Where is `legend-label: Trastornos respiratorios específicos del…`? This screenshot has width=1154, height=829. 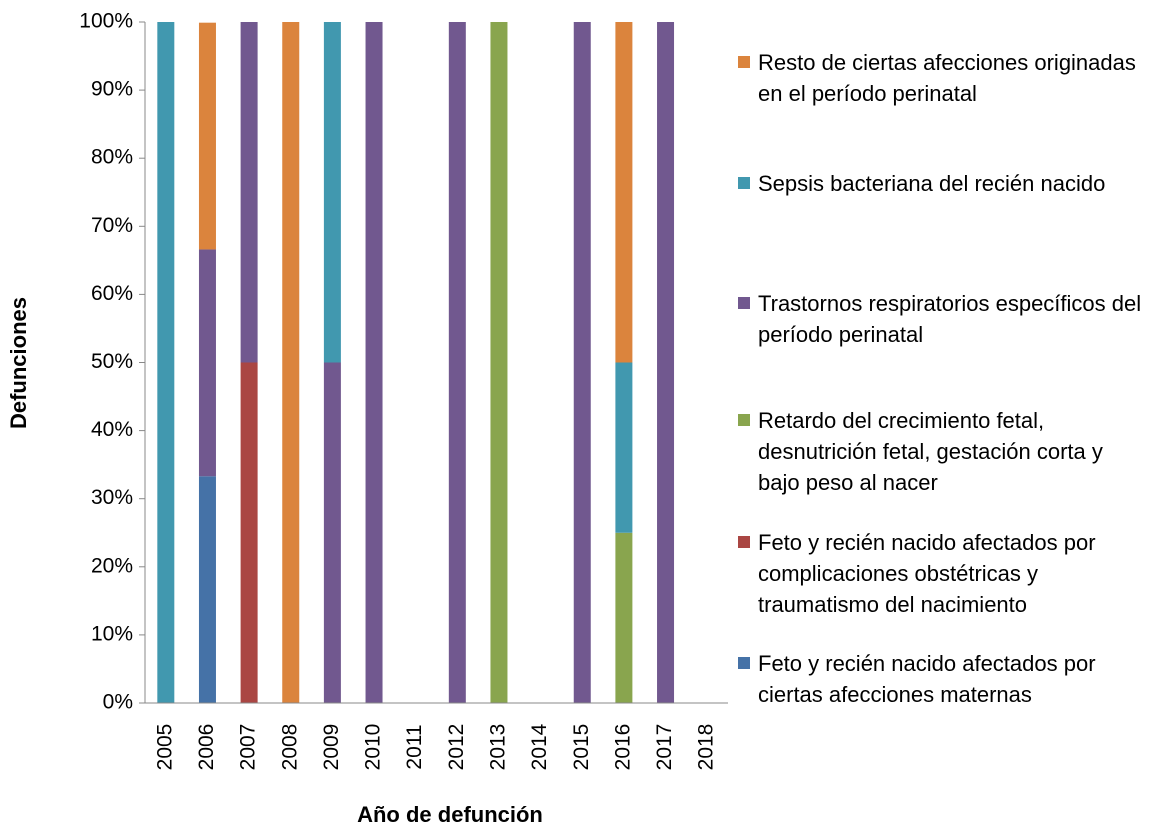
legend-label: Trastornos respiratorios específicos del… is located at coordinates (950, 319).